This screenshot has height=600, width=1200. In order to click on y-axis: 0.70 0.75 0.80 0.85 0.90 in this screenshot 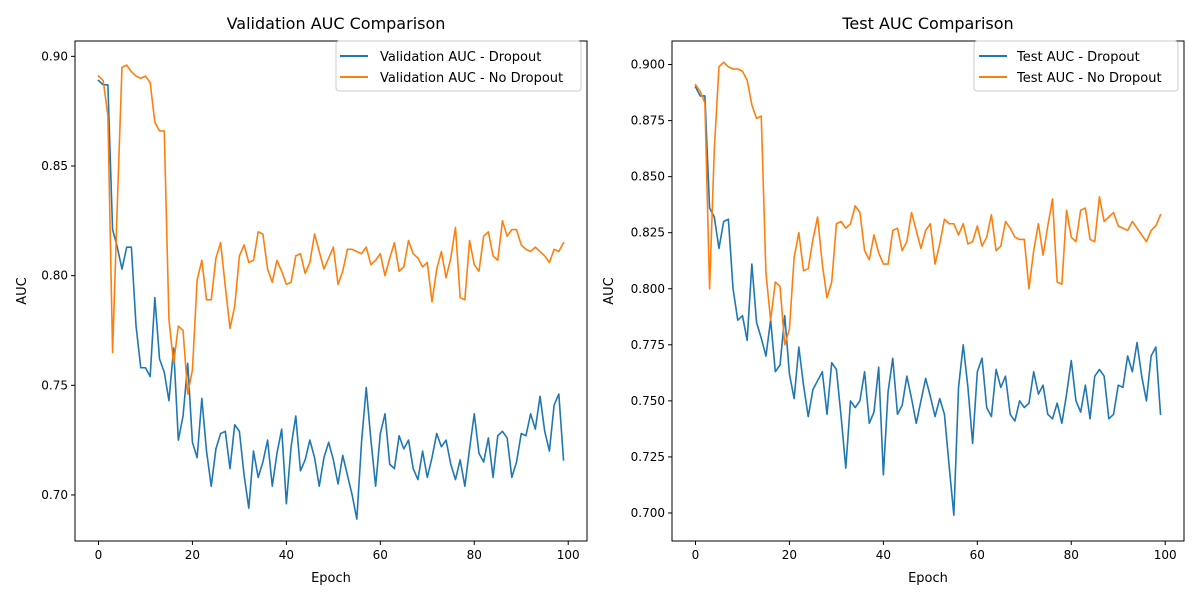, I will do `click(58, 275)`.